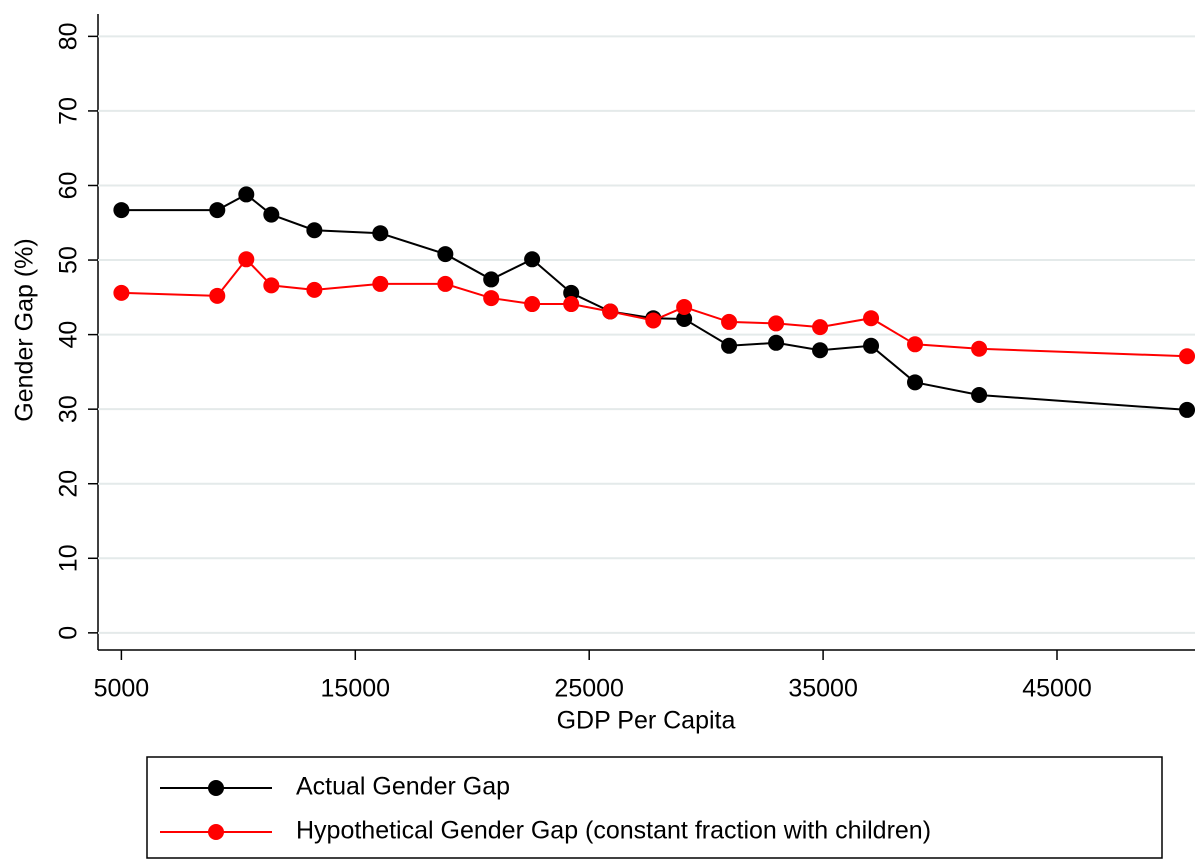  Describe the element at coordinates (823, 689) in the screenshot. I see `x-tick-label: 35000` at that location.